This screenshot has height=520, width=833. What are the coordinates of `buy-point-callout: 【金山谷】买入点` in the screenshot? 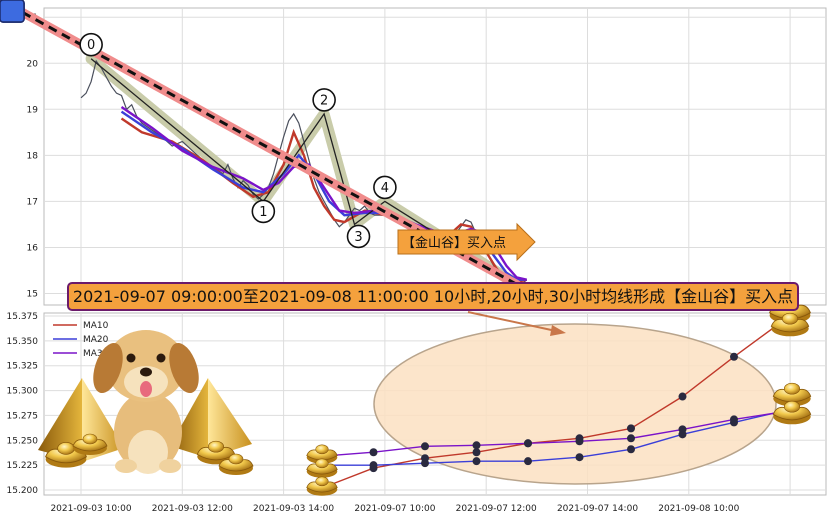 It's located at (466, 242).